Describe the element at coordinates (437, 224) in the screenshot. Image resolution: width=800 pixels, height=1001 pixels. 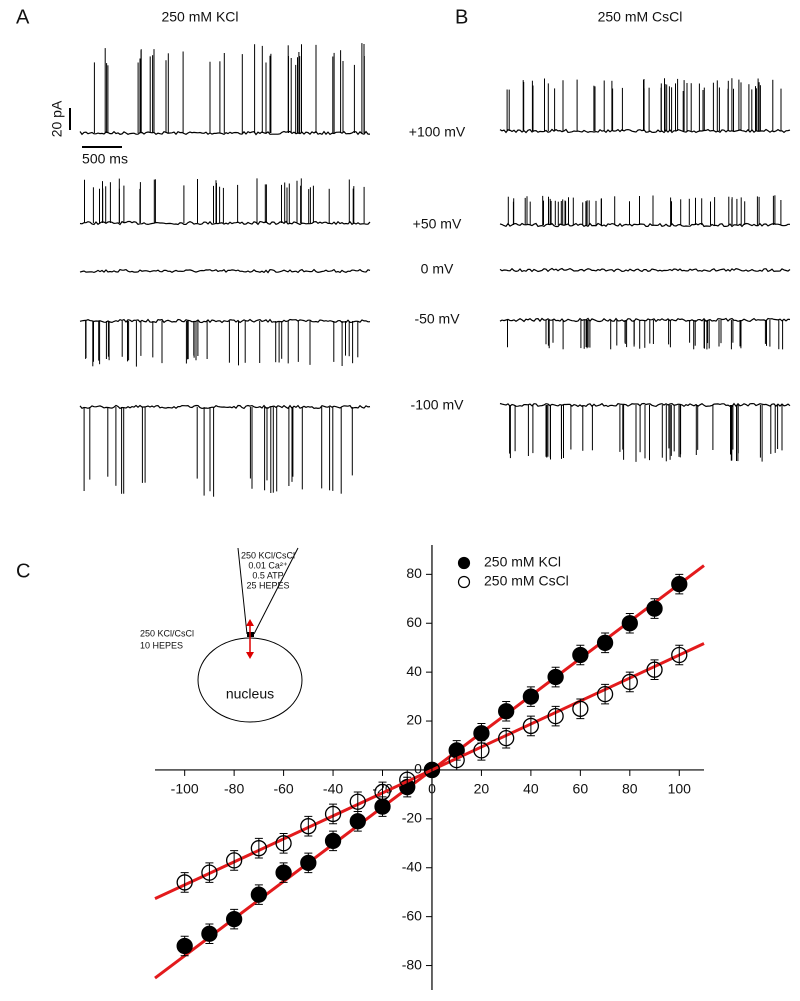
I see `voltage-label: +50 mV` at that location.